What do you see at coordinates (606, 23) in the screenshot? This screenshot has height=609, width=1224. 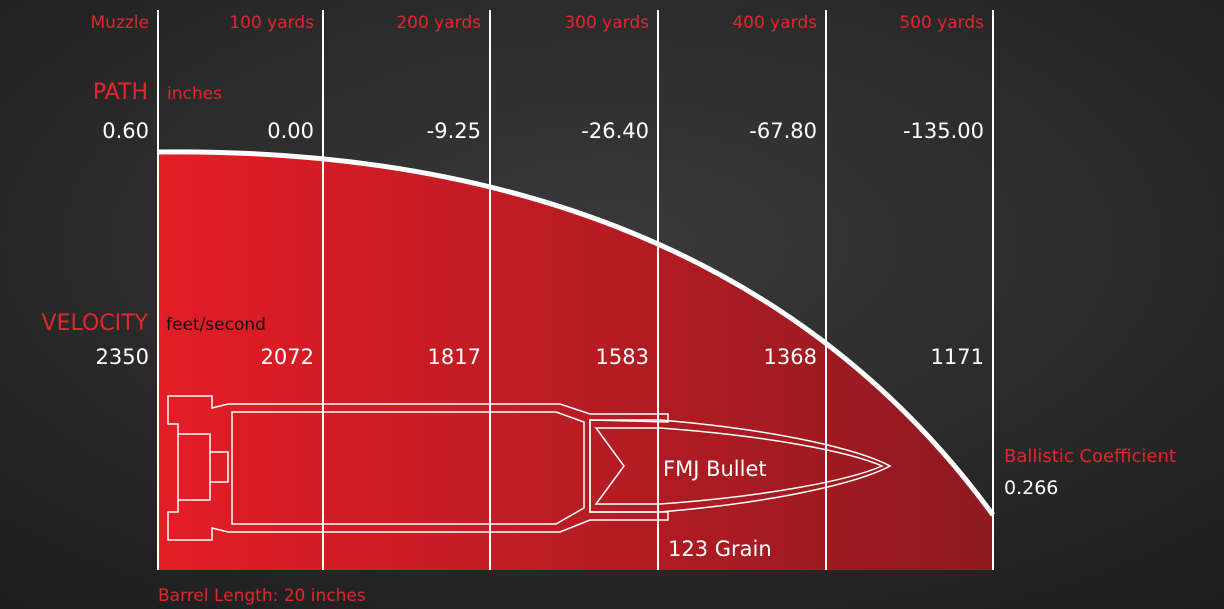 I see `column-label: 300 yards` at bounding box center [606, 23].